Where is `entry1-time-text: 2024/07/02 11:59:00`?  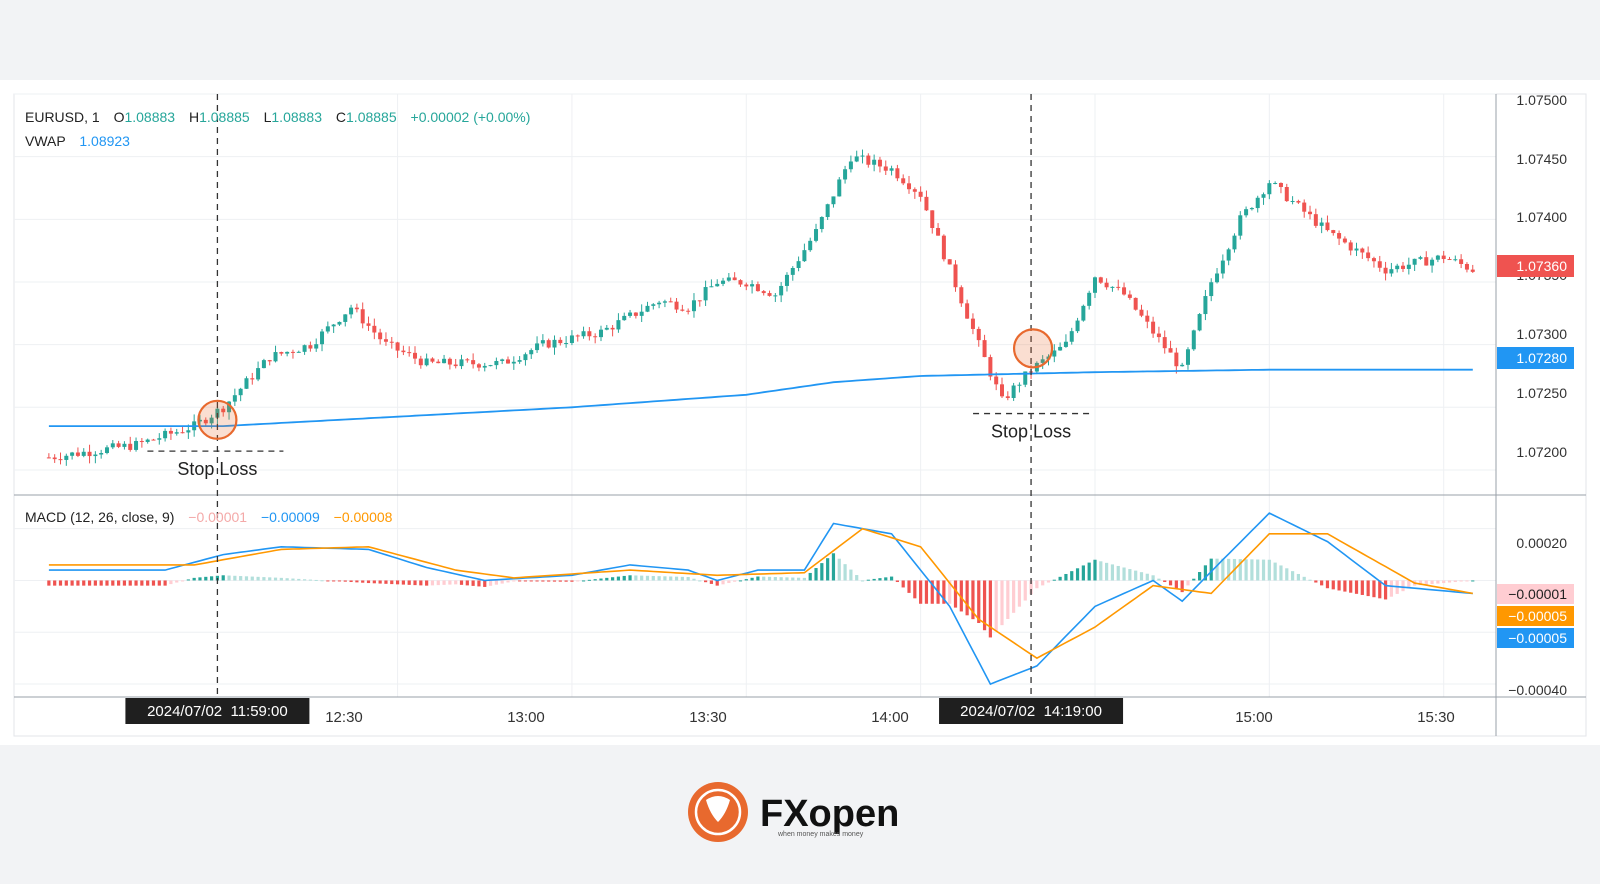
entry1-time-text: 2024/07/02 11:59:00 is located at coordinates (217, 711).